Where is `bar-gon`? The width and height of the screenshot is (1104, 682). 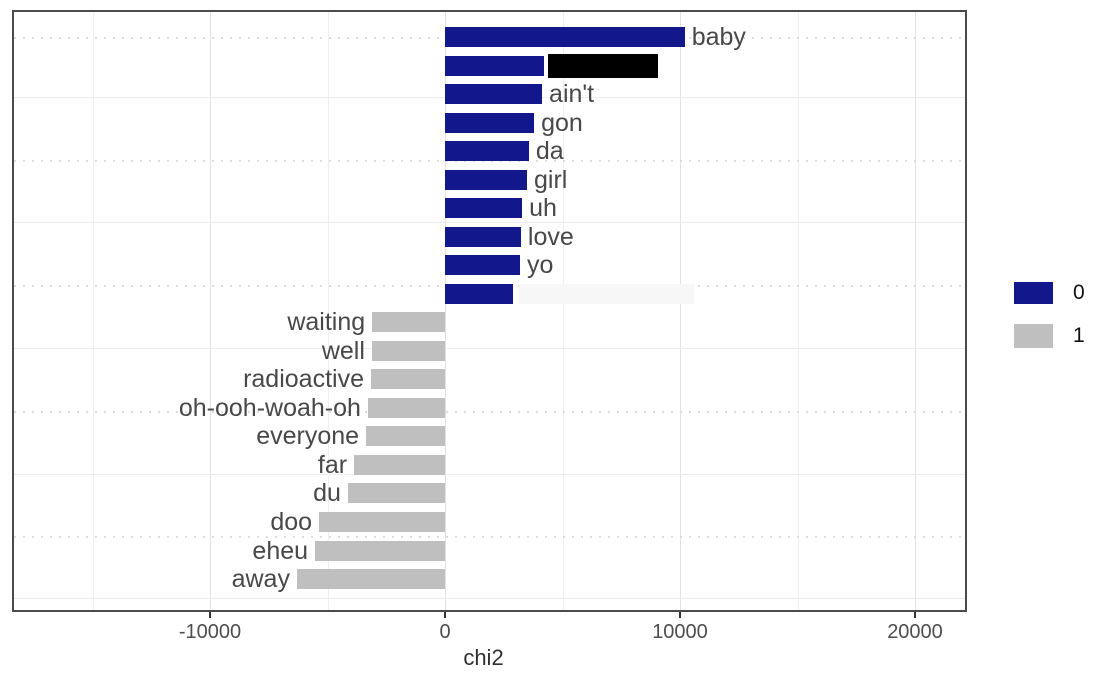
bar-gon is located at coordinates (490, 122).